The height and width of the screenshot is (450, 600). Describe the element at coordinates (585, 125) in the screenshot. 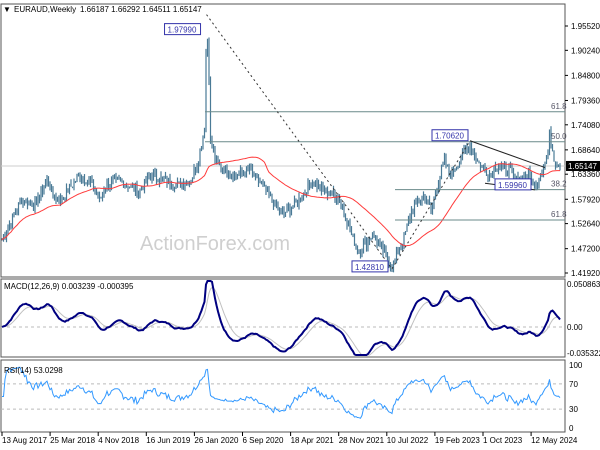

I see `y-tick-label: 1.74080` at that location.